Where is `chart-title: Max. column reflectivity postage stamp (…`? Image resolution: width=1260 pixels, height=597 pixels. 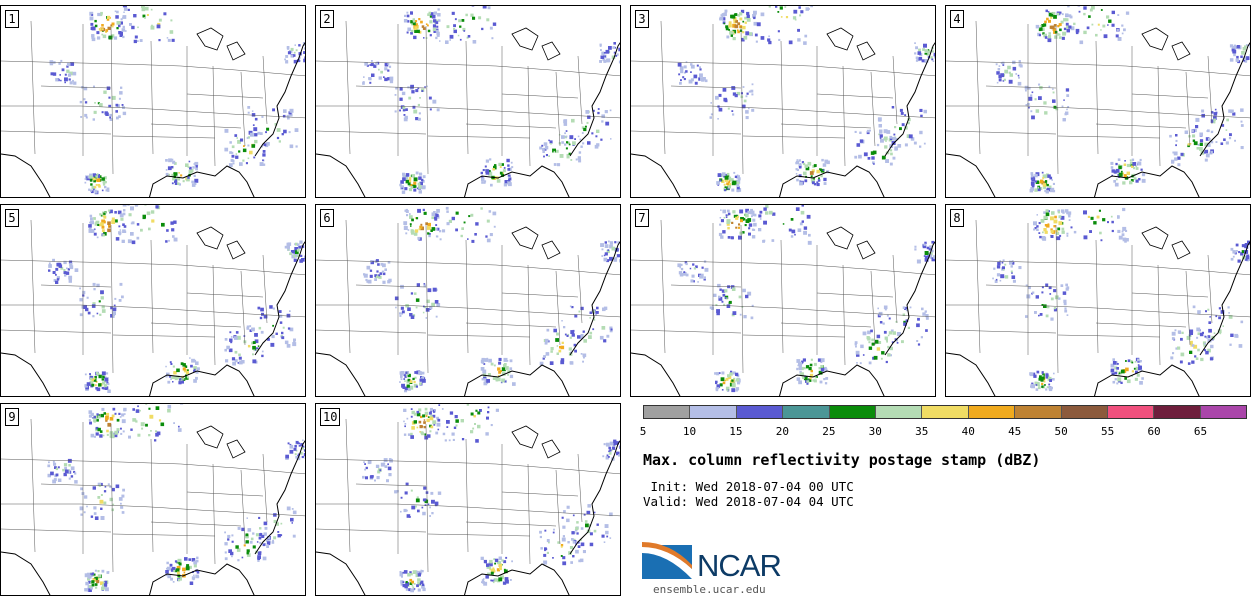
chart-title: Max. column reflectivity postage stamp (… is located at coordinates (842, 460).